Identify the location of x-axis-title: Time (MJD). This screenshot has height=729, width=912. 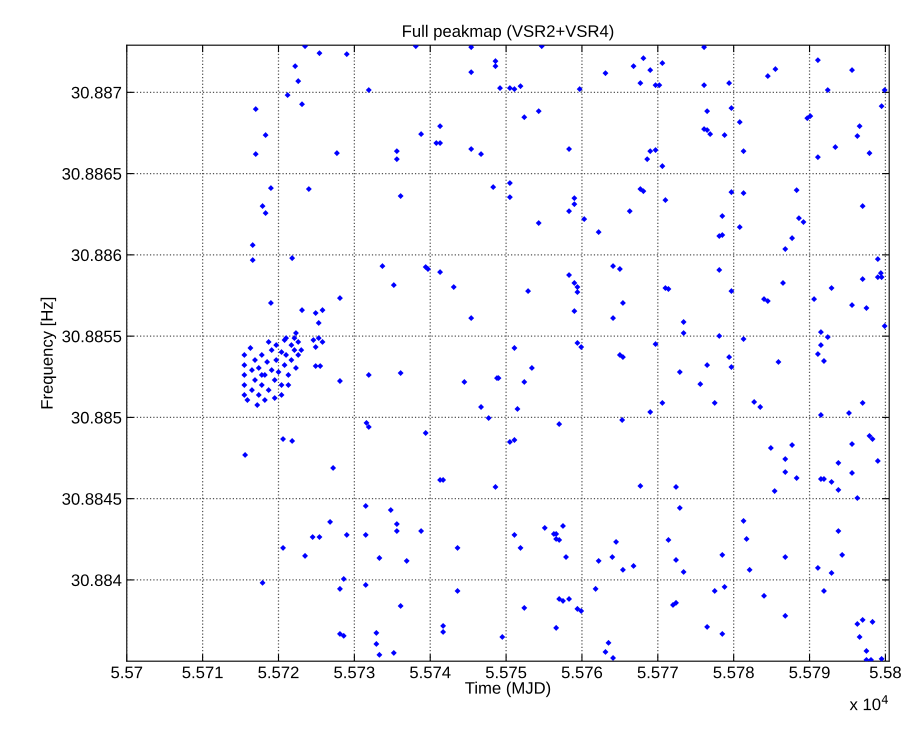
(507, 690).